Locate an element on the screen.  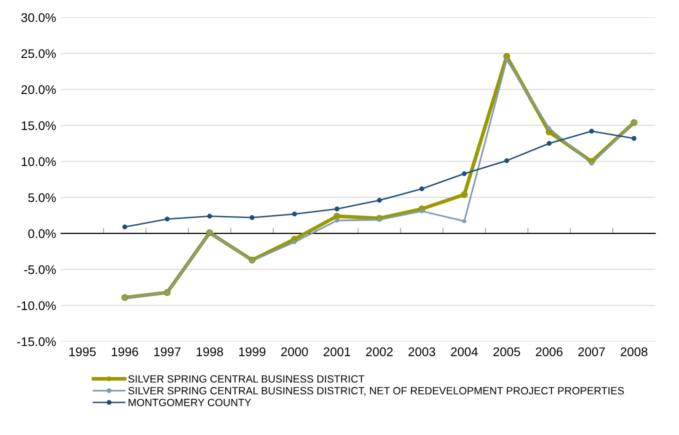
legend-label: MONTGOMERY COUNTY is located at coordinates (190, 402).